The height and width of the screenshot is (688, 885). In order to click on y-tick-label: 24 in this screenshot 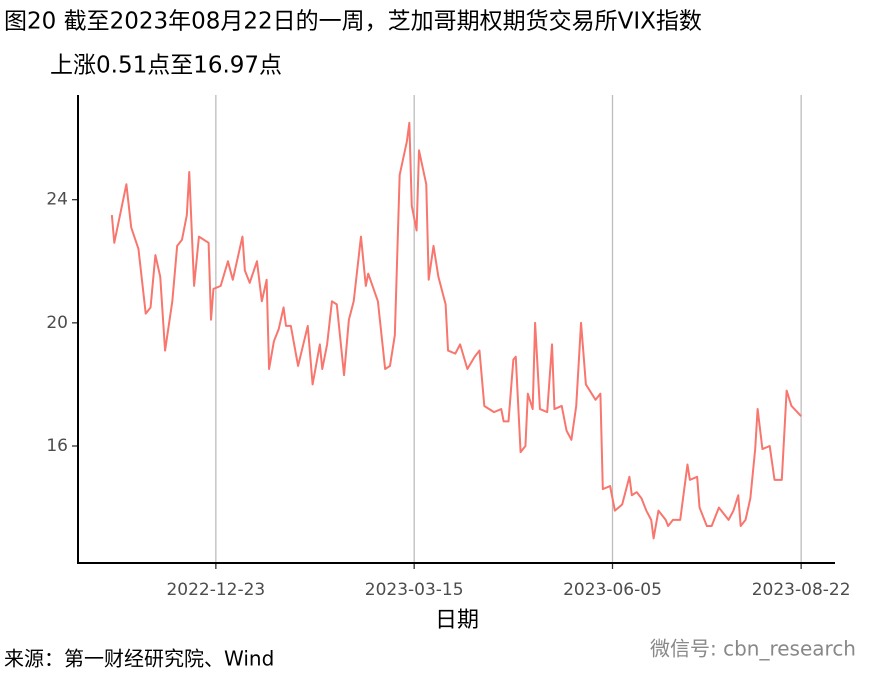, I will do `click(57, 200)`.